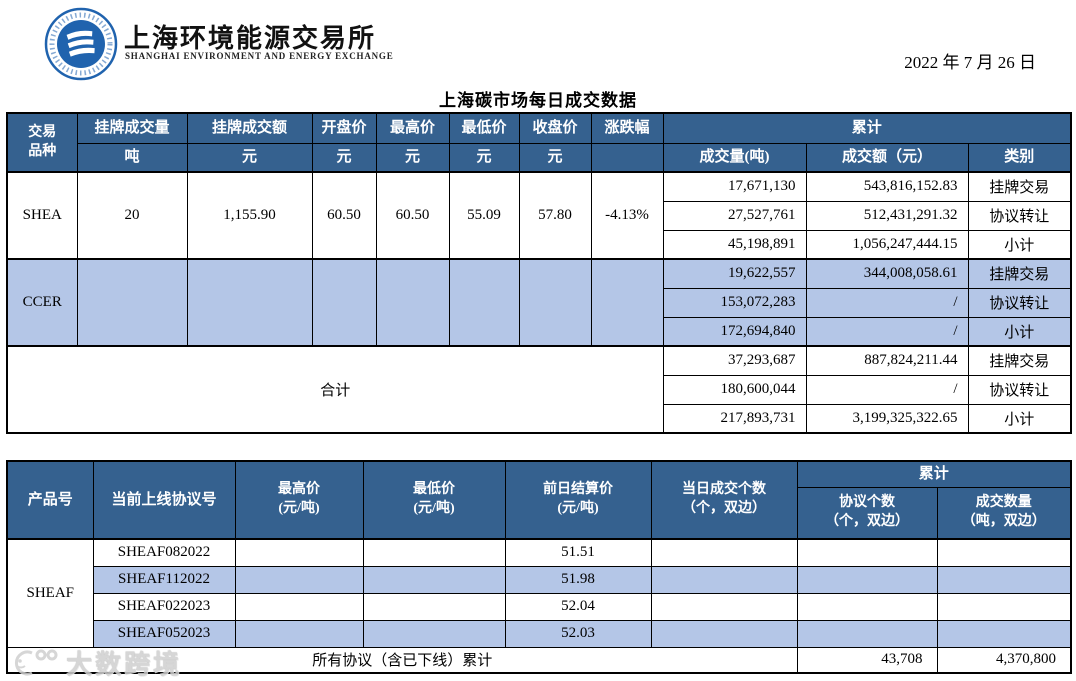 The width and height of the screenshot is (1076, 681). I want to click on t1-header-product: 交易 品种, so click(42, 142).